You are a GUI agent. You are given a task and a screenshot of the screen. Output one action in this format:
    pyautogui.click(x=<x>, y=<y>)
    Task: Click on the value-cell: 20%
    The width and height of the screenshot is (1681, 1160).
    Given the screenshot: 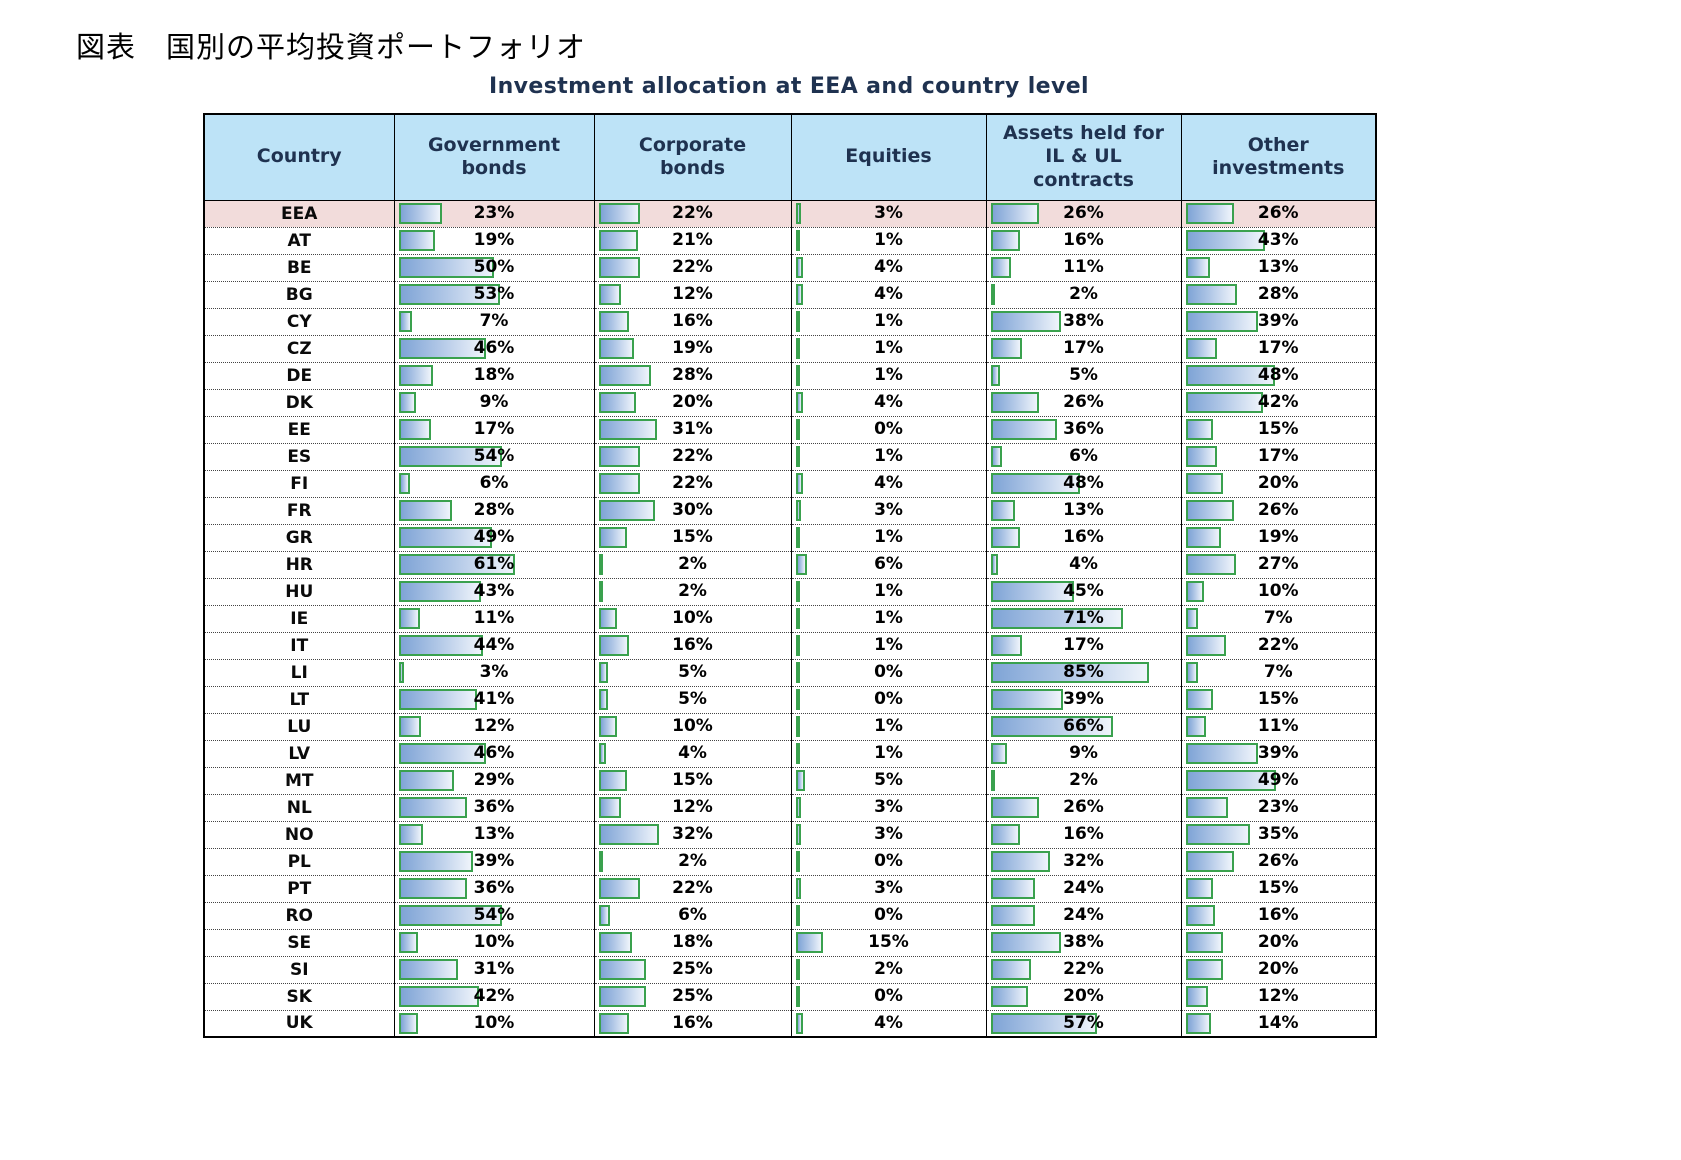 What is the action you would take?
    pyautogui.click(x=1083, y=997)
    